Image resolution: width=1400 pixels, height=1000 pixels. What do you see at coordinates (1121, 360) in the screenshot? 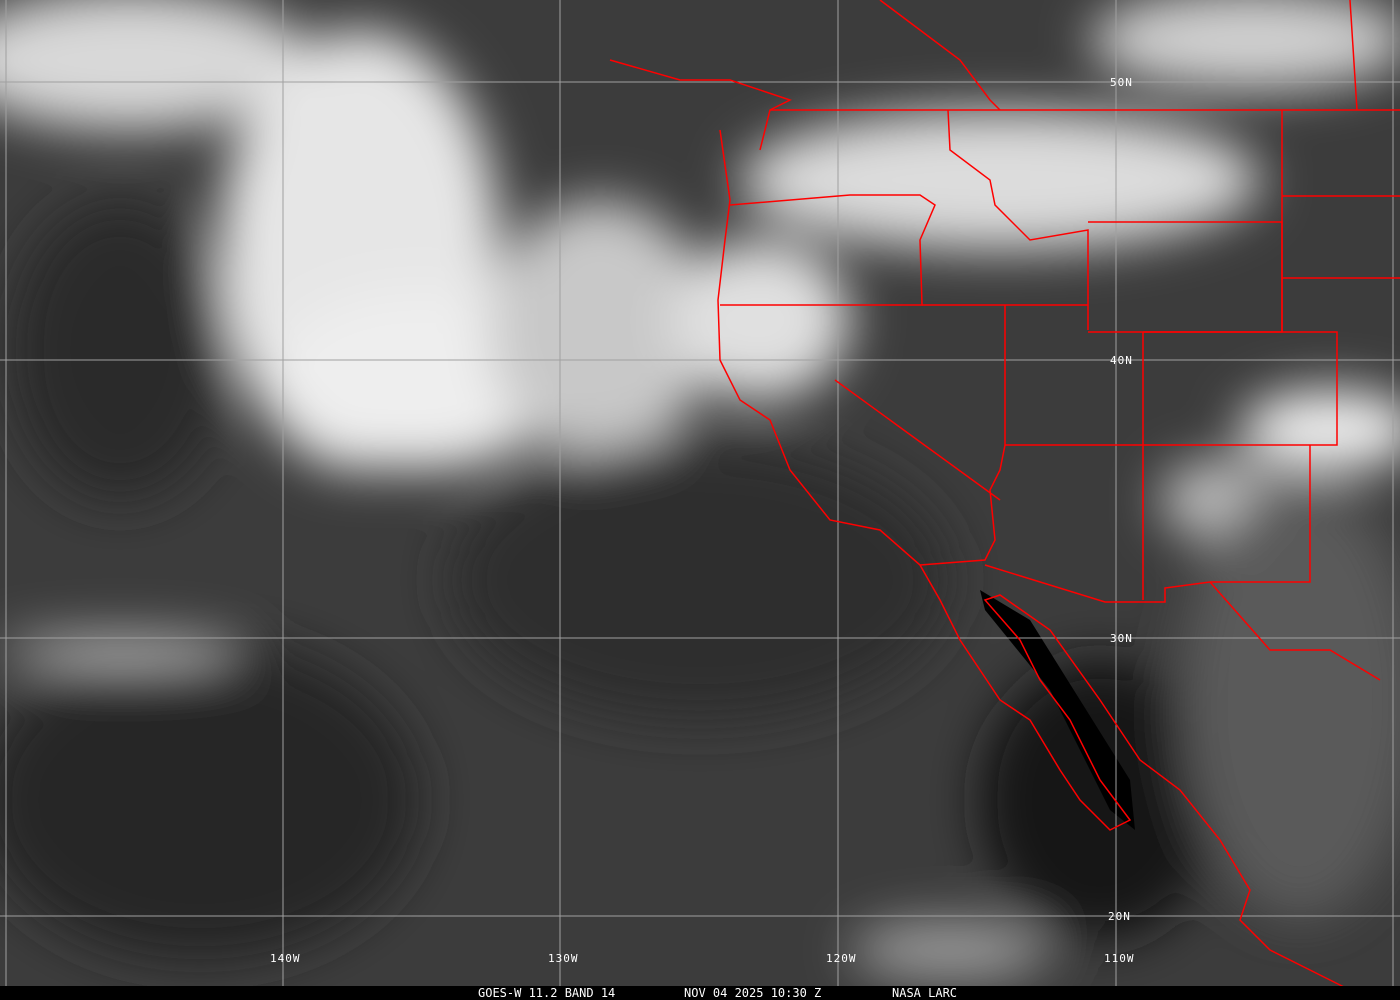
I see `lat-label-40n: 40N` at bounding box center [1121, 360].